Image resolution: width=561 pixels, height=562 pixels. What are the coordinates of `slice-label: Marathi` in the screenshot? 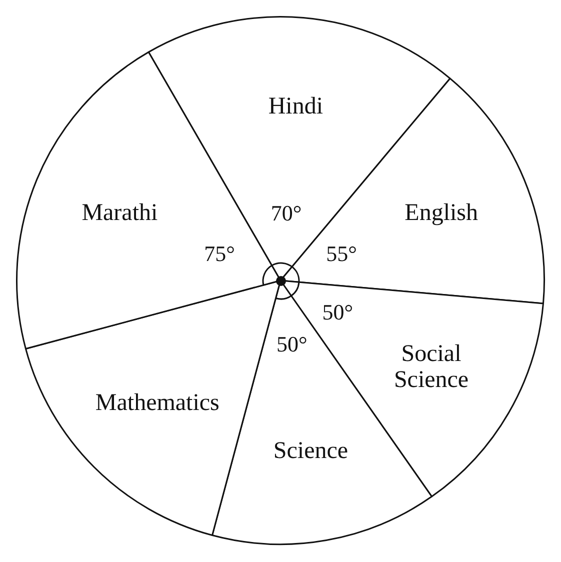 It's located at (120, 213).